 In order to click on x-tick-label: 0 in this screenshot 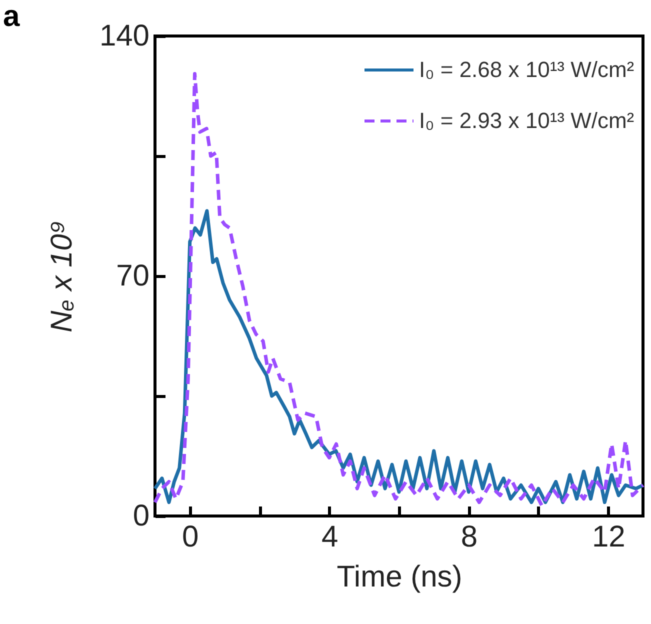, I will do `click(190, 537)`.